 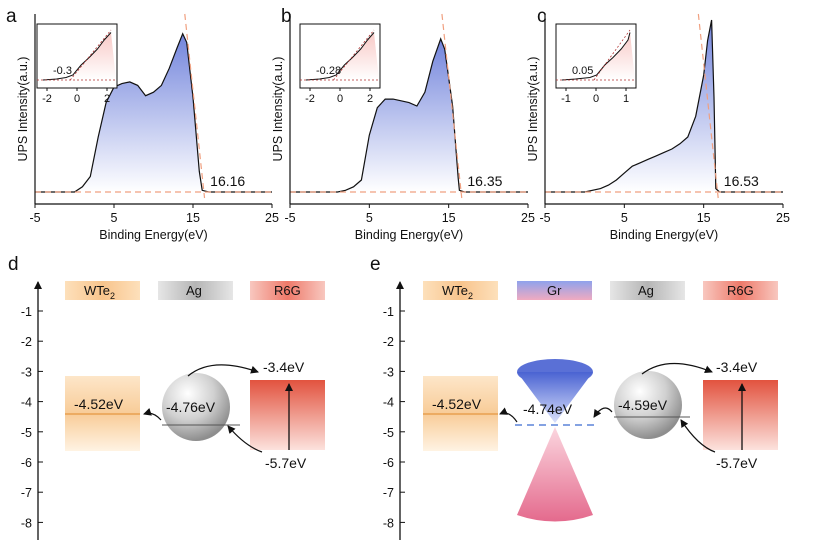 I want to click on inset-c: 0.05 -1 0 1, so click(x=596, y=64).